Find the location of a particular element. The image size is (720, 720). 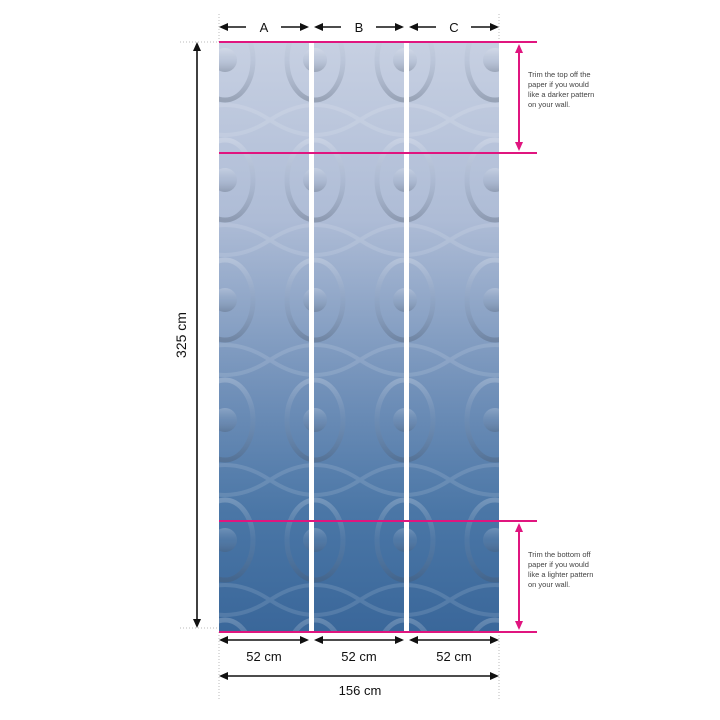

panel-label-b: B is located at coordinates (359, 27).